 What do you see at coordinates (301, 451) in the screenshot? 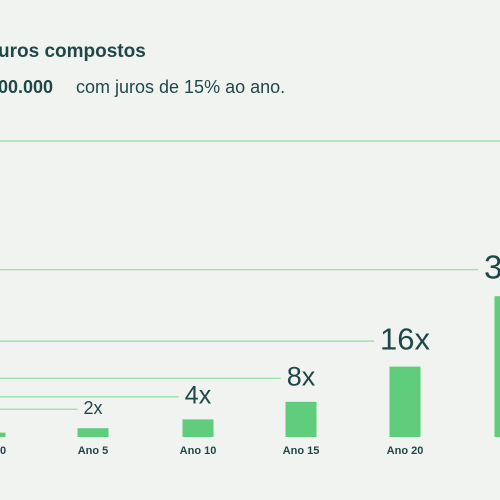
I see `x-tick-label: Ano 15` at bounding box center [301, 451].